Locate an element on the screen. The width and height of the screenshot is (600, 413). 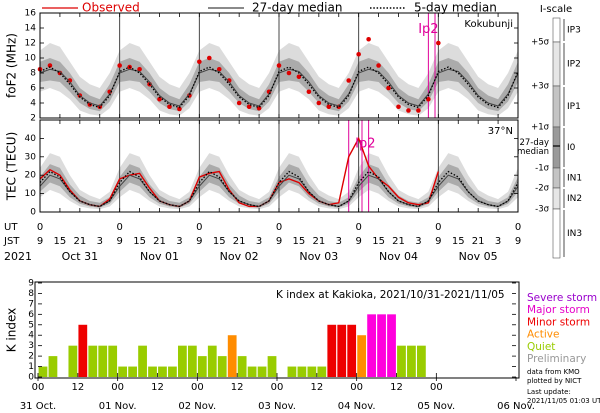
y-tick-label: 0 is located at coordinates (33, 213).